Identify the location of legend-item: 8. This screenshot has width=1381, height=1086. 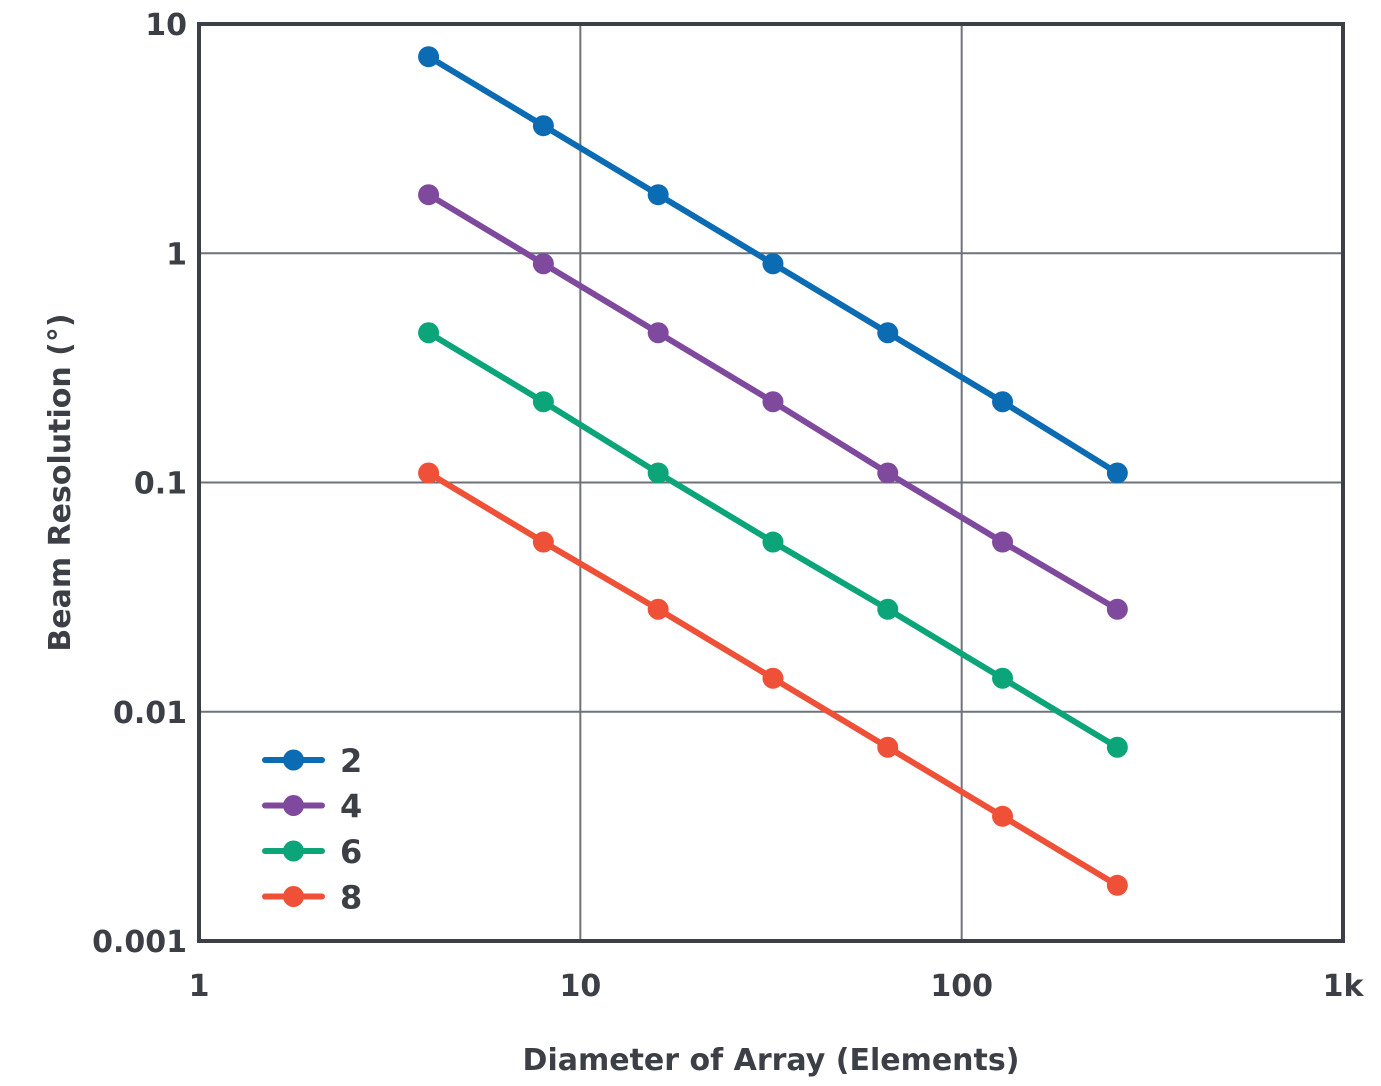
(312, 898).